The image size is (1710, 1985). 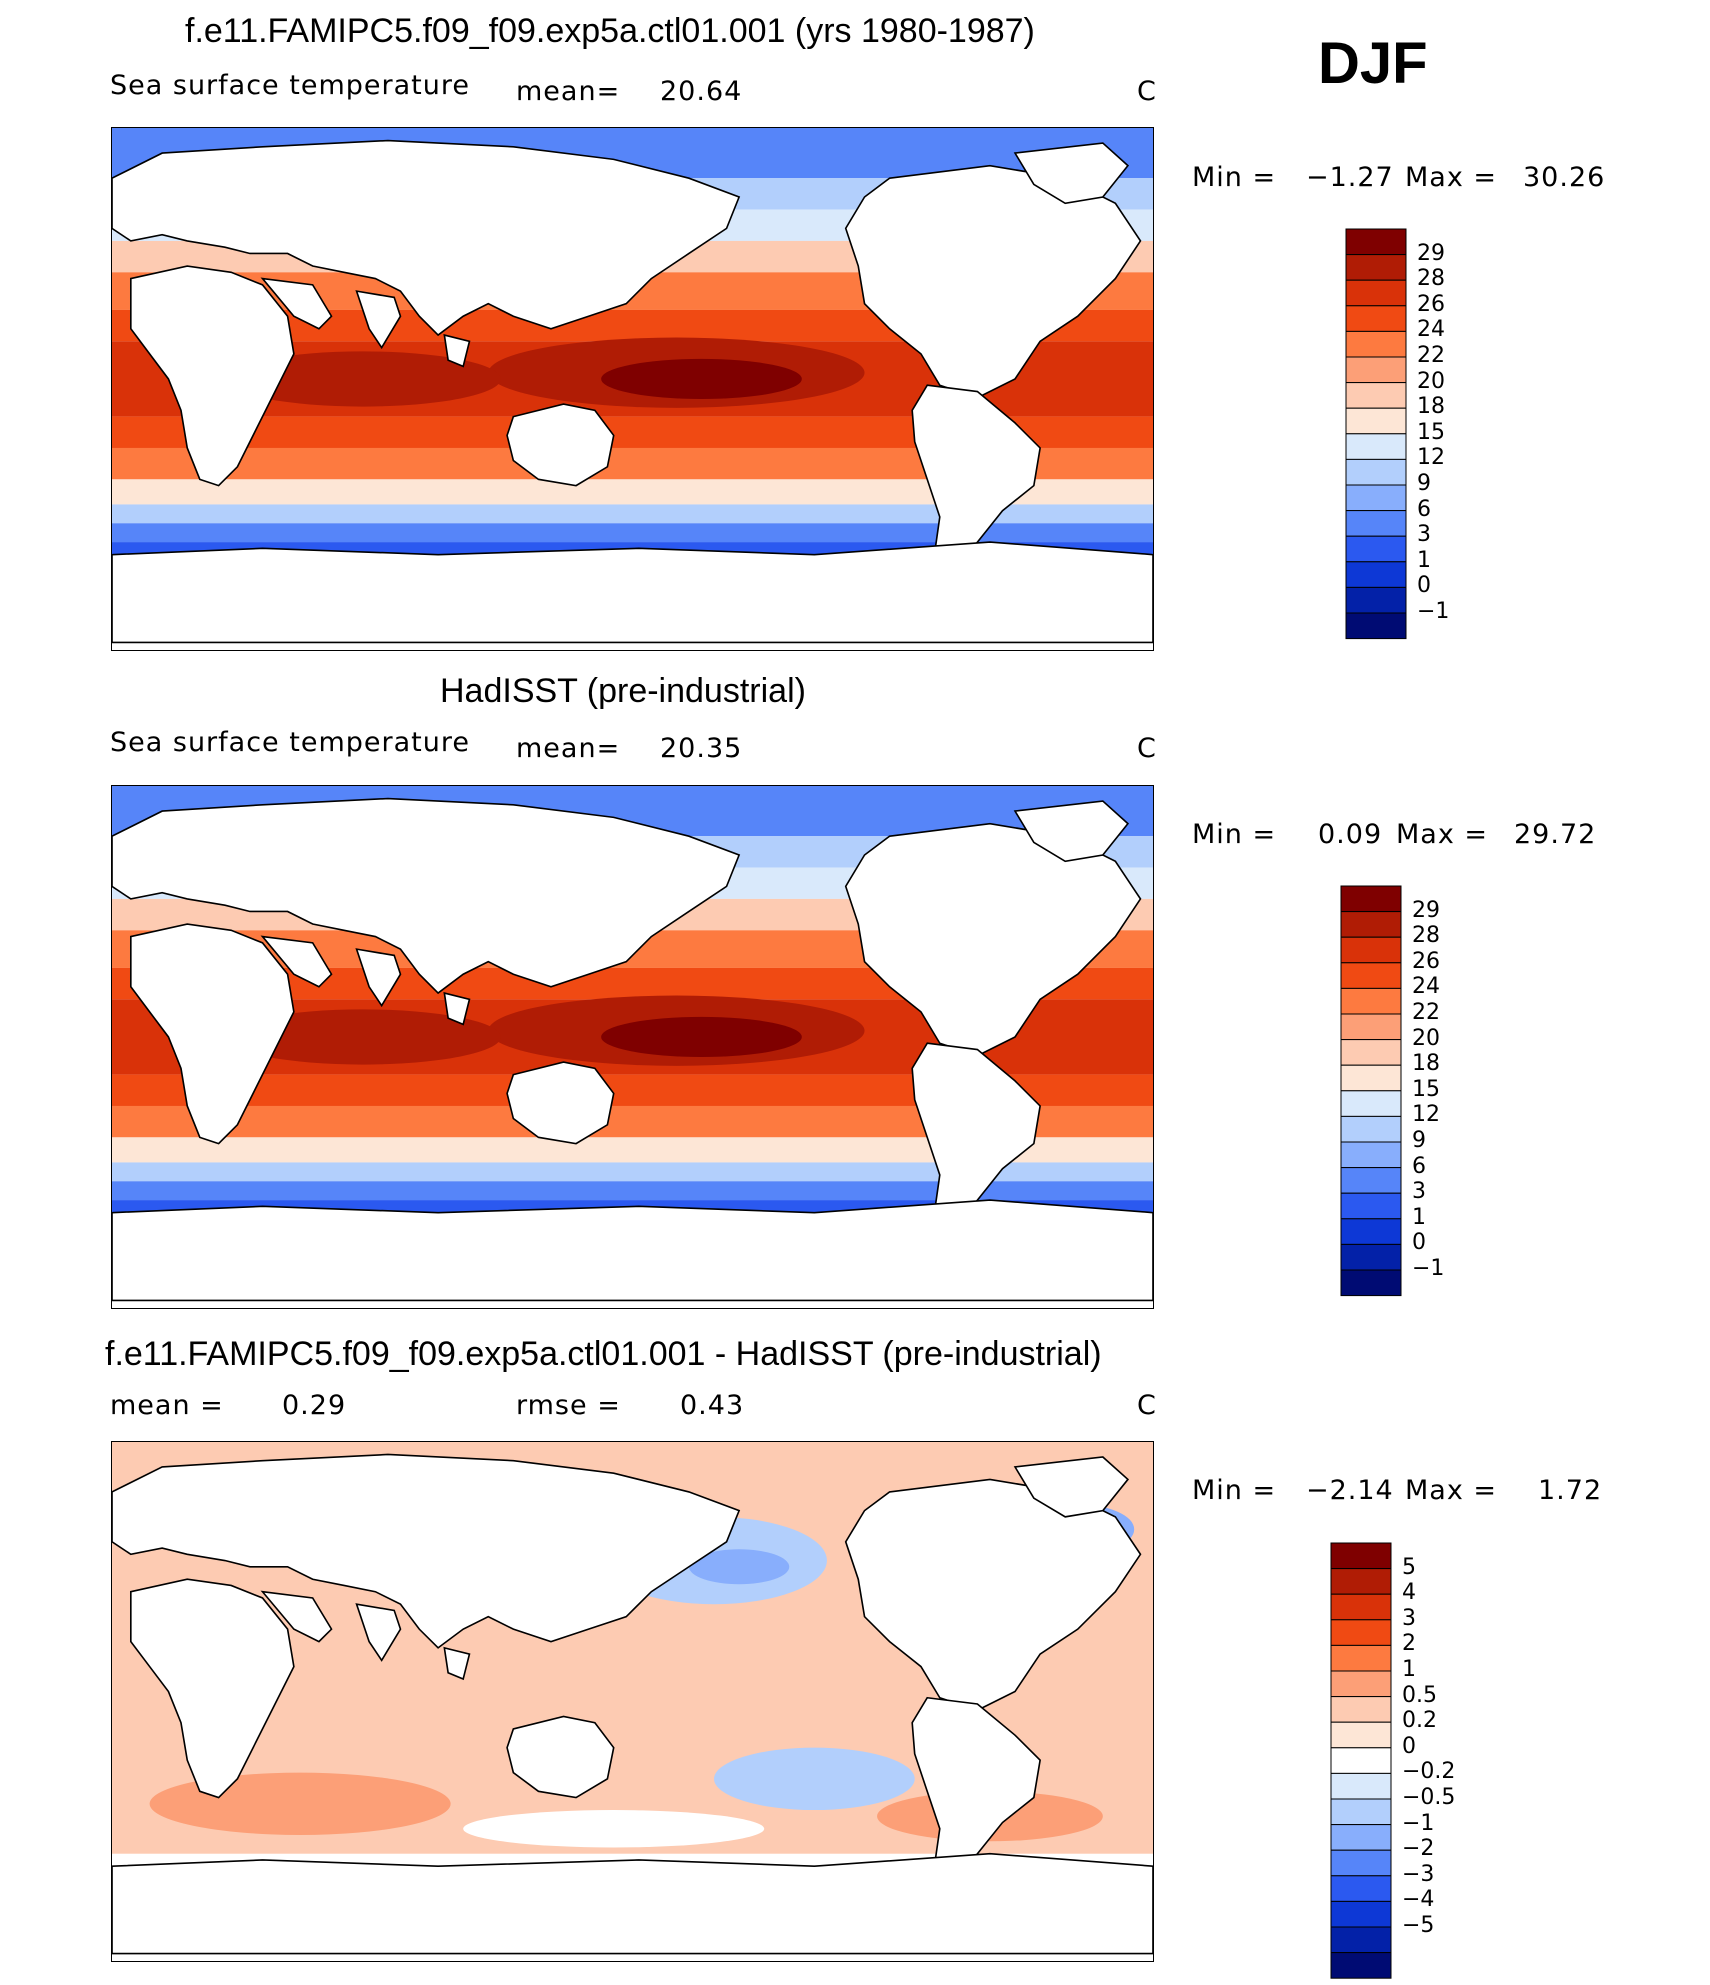 I want to click on panel-3-max-value: 1.72, so click(x=1570, y=1490).